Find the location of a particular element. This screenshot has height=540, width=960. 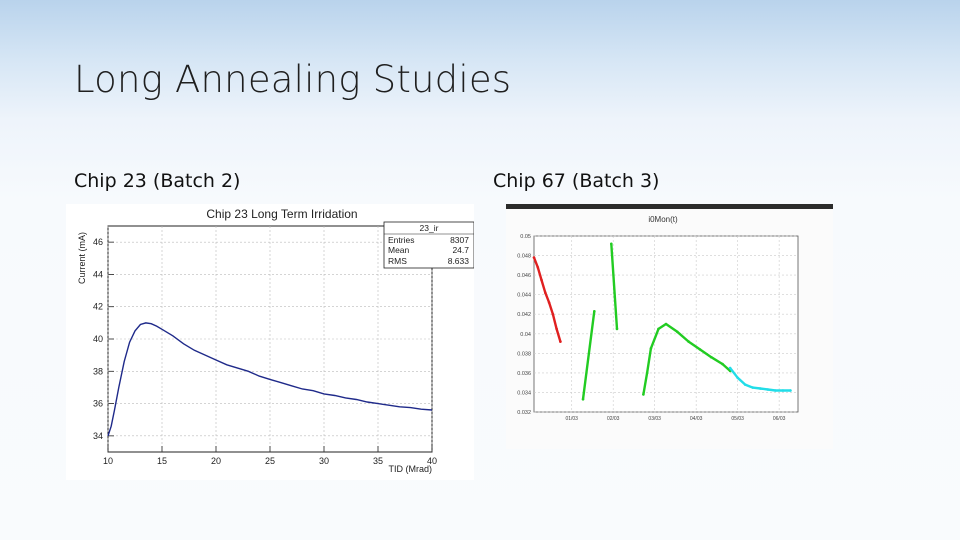

x-tick-label: 30 is located at coordinates (324, 461).